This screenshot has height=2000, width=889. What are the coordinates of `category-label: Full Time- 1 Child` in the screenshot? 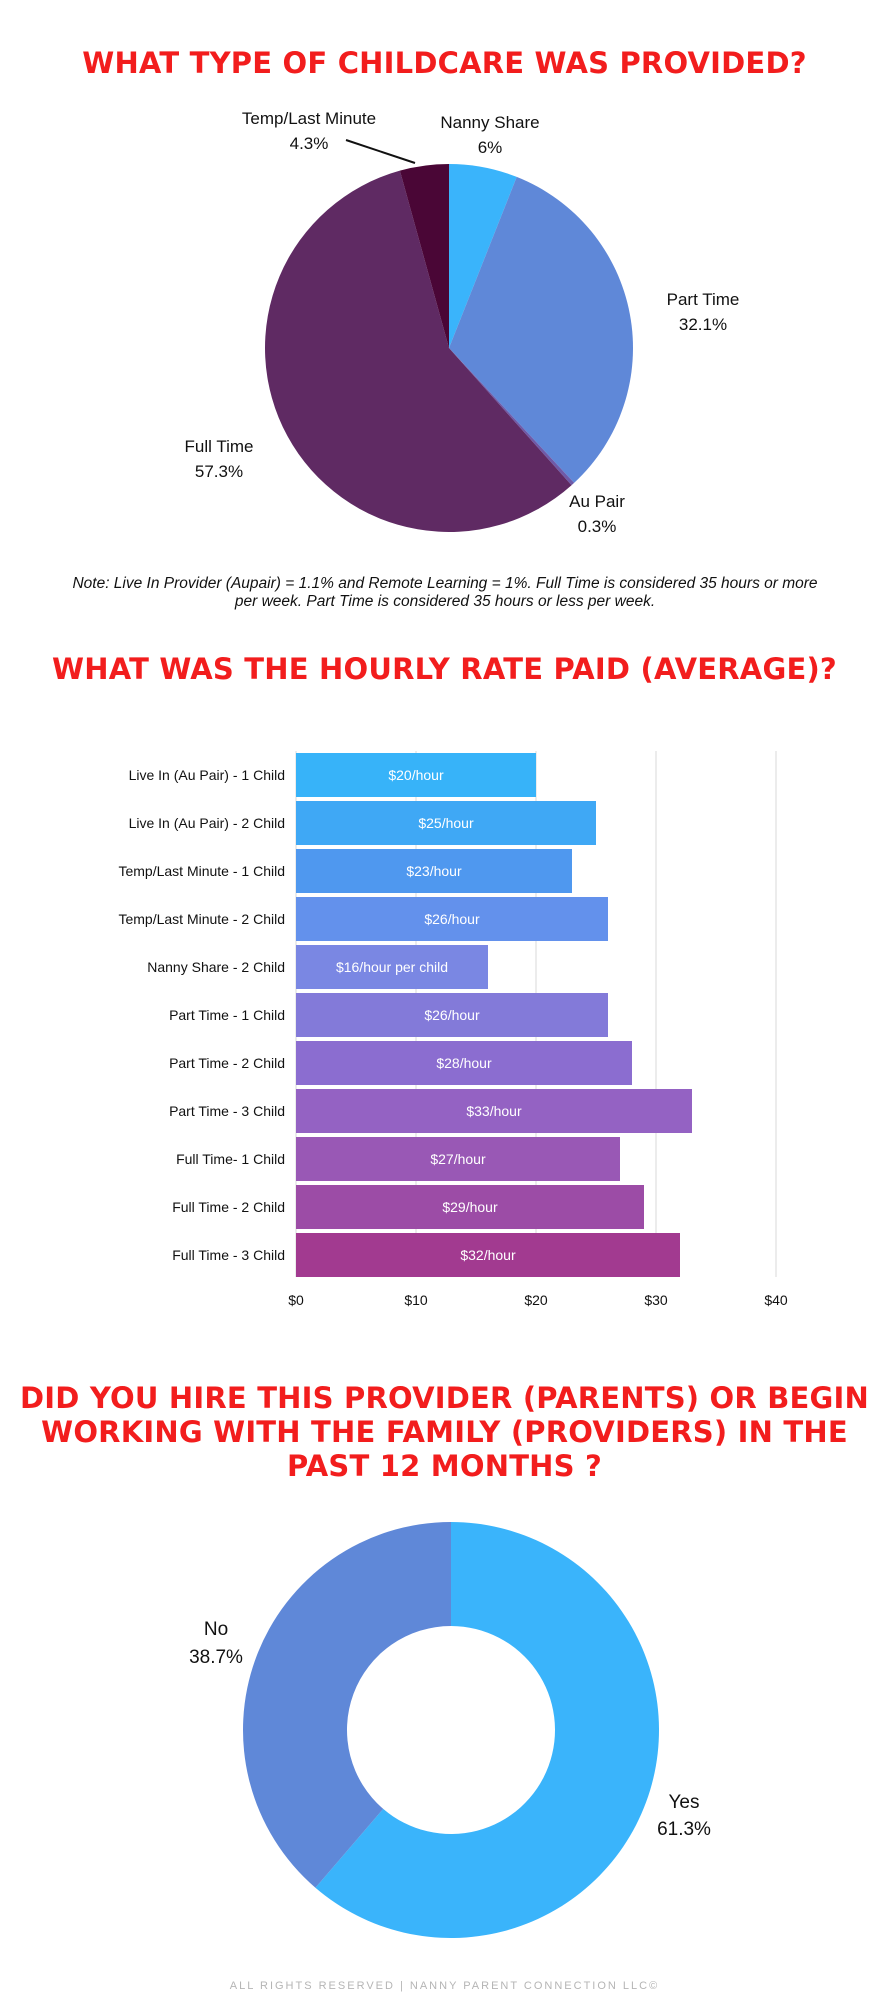 It's located at (230, 1159).